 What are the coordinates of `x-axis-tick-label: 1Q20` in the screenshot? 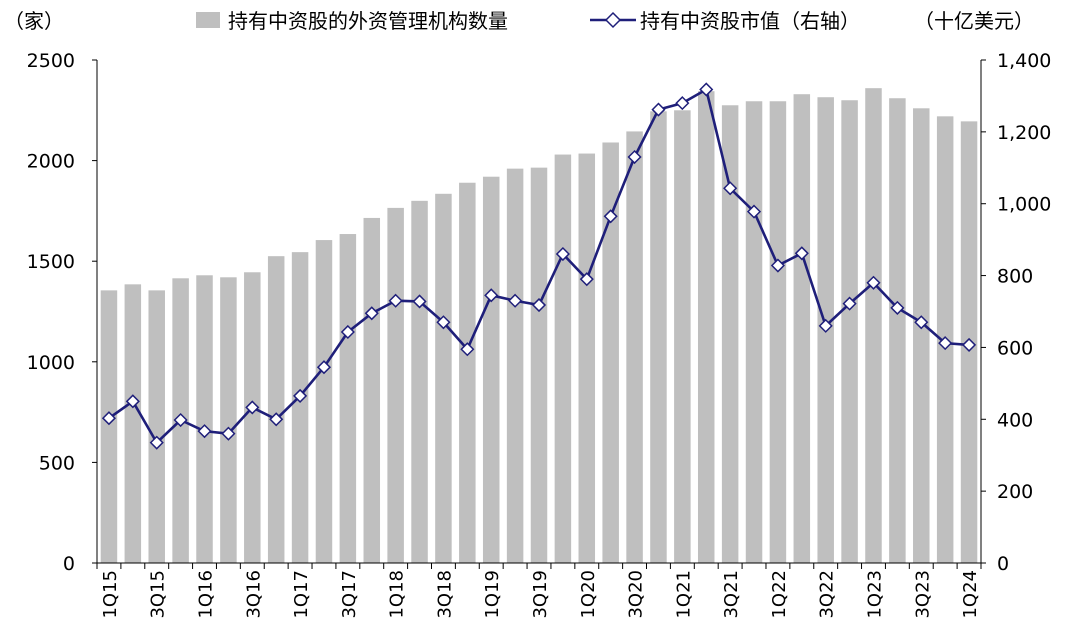 It's located at (588, 594).